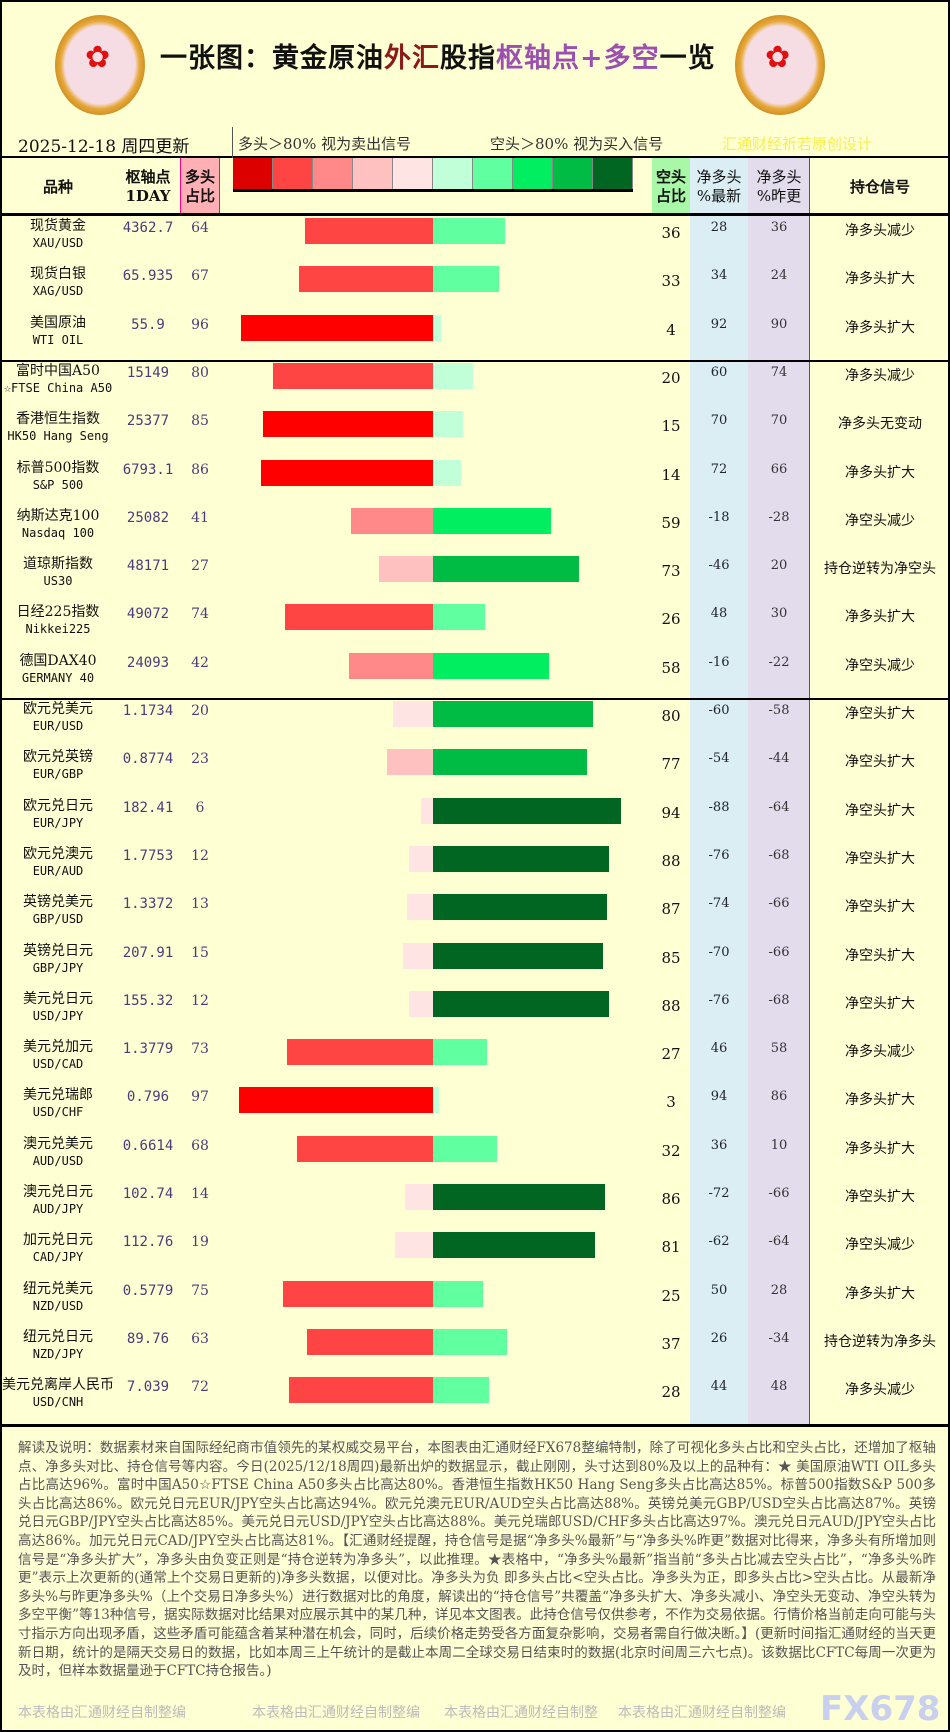 Image resolution: width=950 pixels, height=1732 pixels. I want to click on instrument-code: AUD/USD, so click(58, 1160).